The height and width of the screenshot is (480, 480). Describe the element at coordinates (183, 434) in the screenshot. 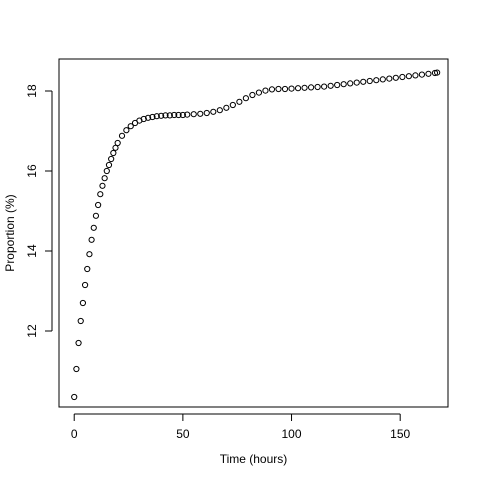

I see `x-tick-label: 50` at that location.